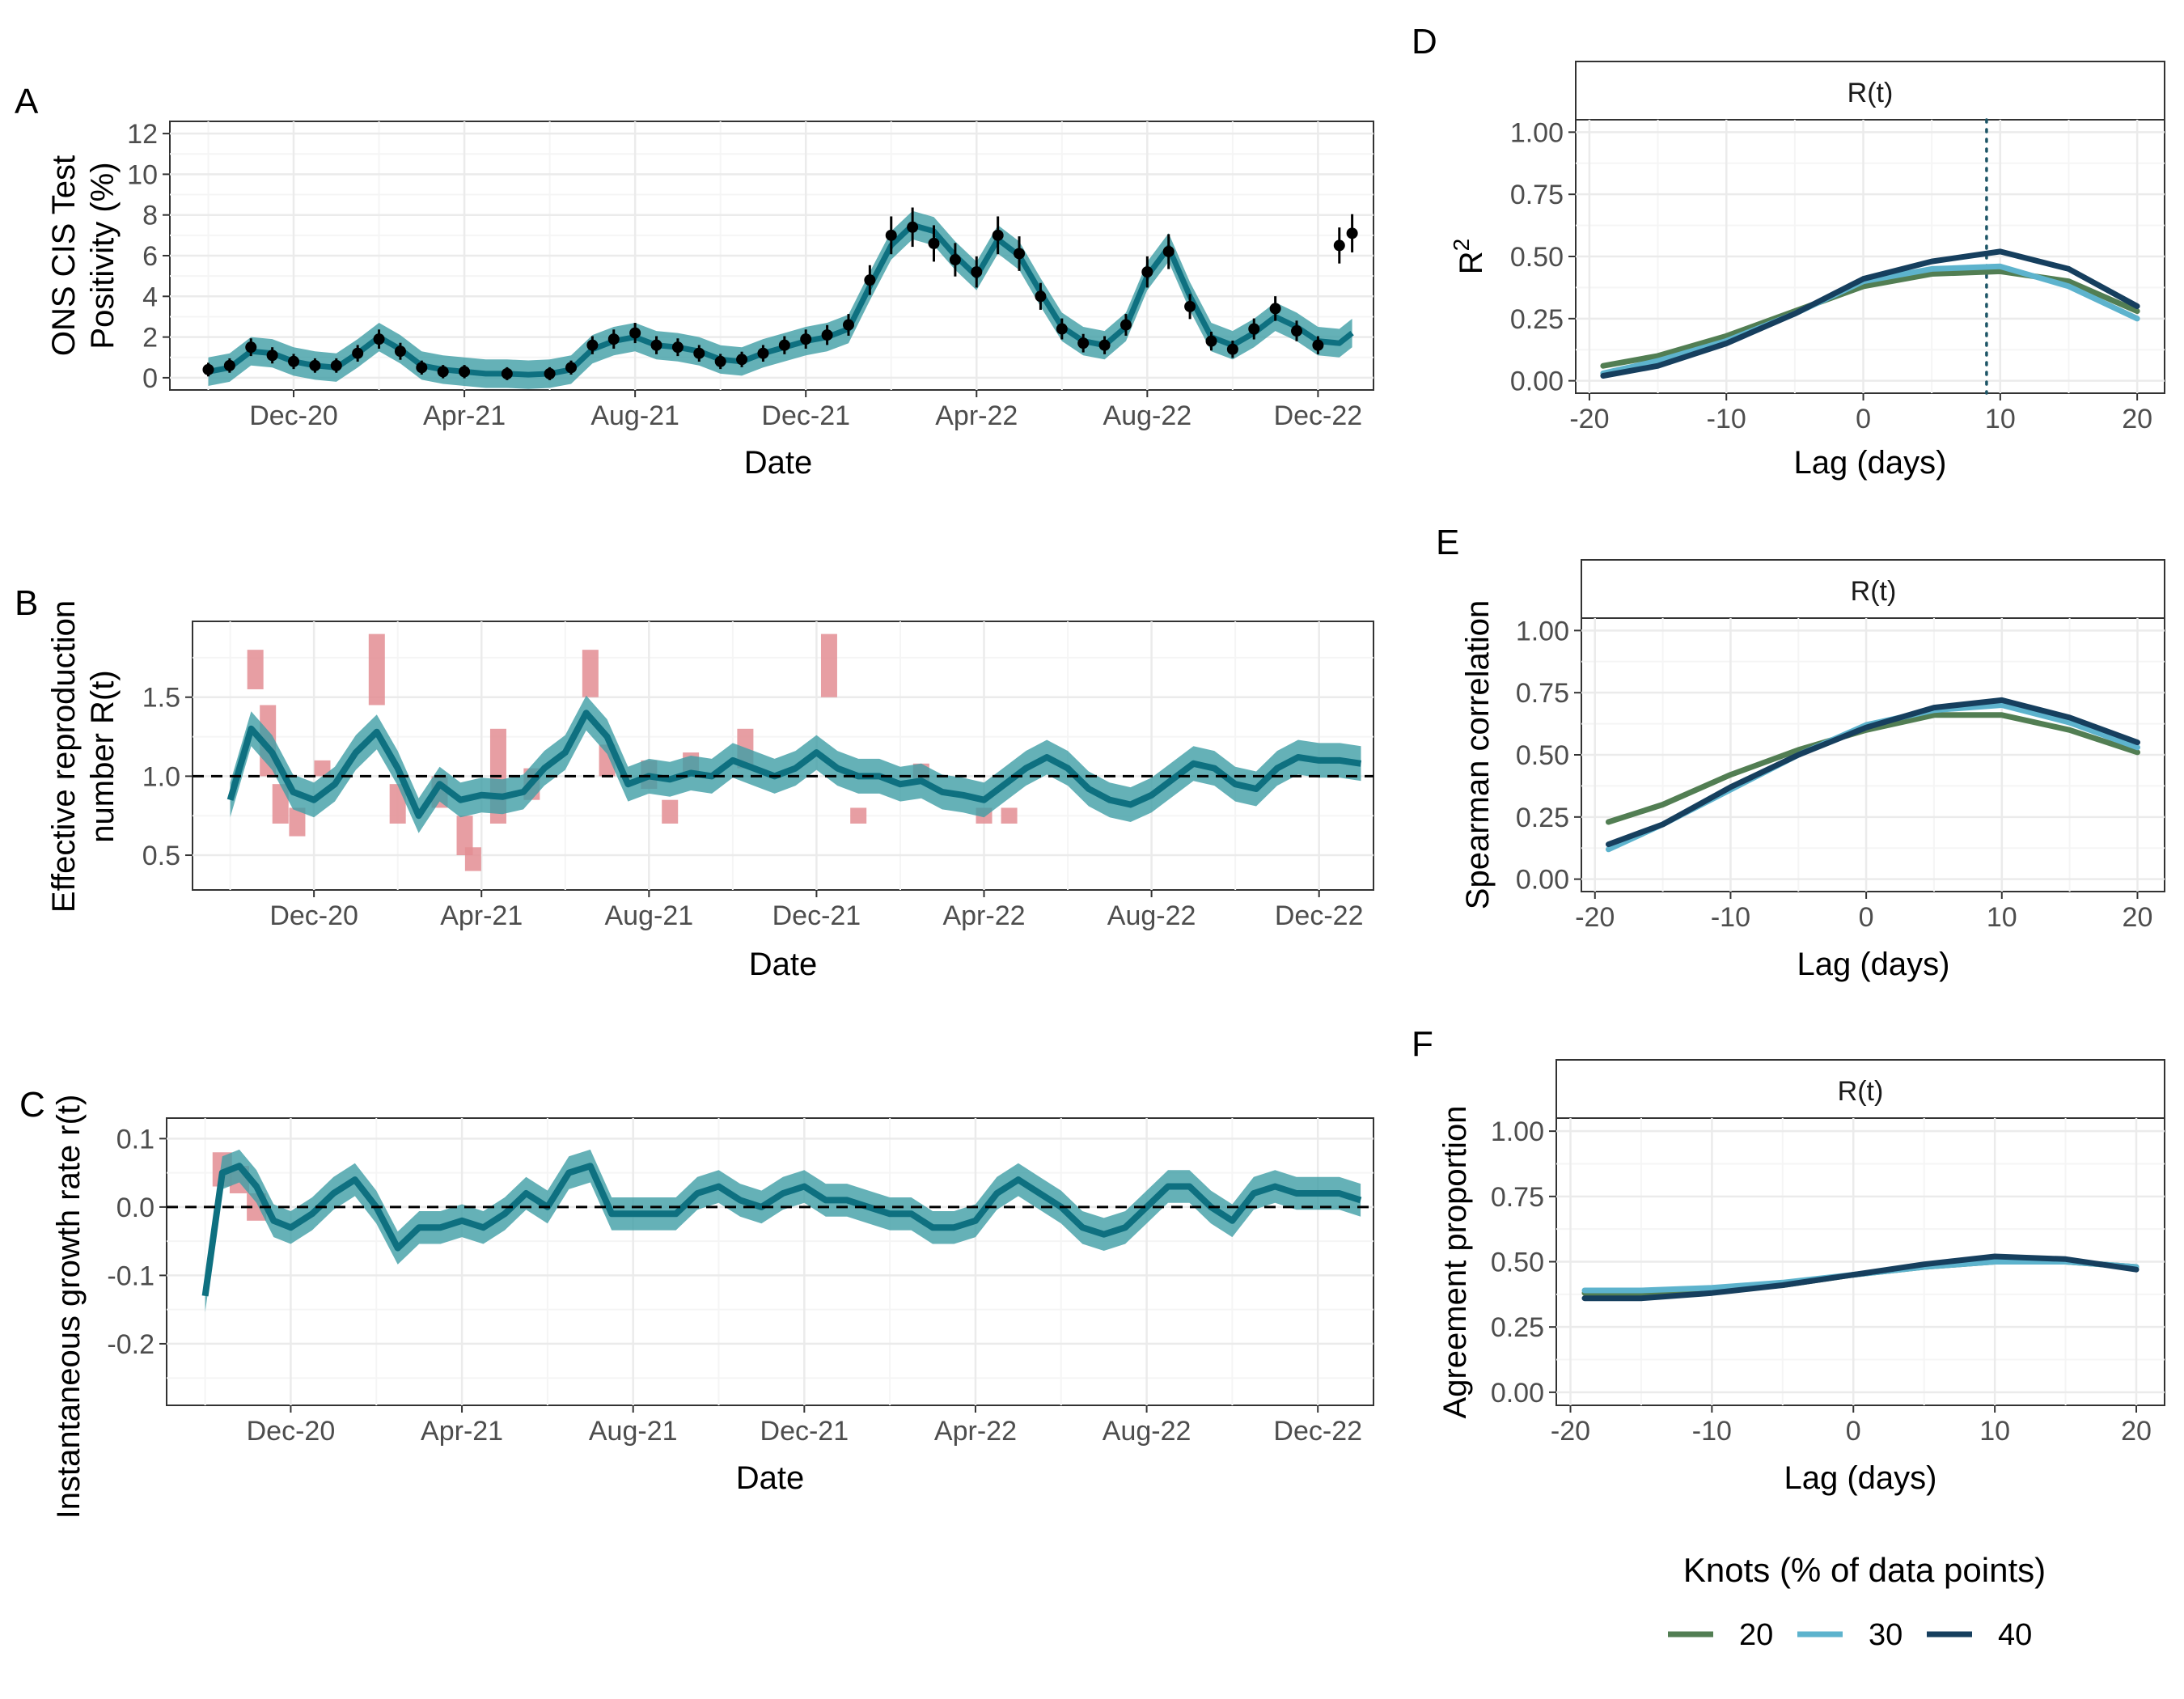  I want to click on panel-e-x-label: Lag (days), so click(1874, 964).